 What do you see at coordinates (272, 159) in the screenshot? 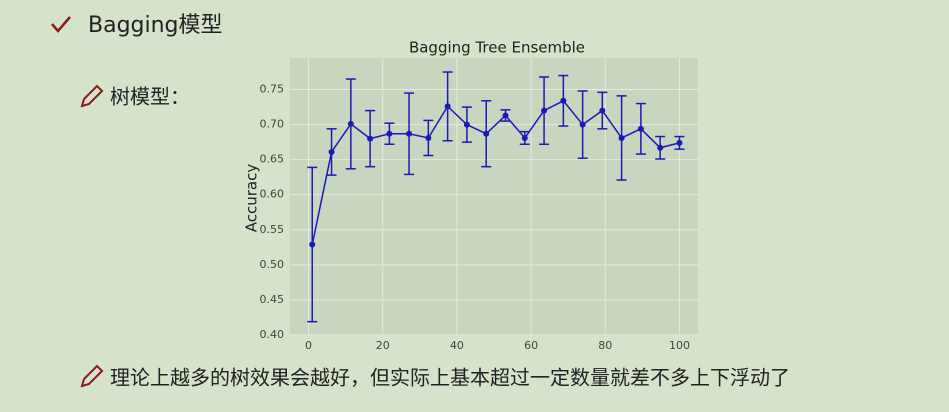
I see `y-tick-label: 0.65` at bounding box center [272, 159].